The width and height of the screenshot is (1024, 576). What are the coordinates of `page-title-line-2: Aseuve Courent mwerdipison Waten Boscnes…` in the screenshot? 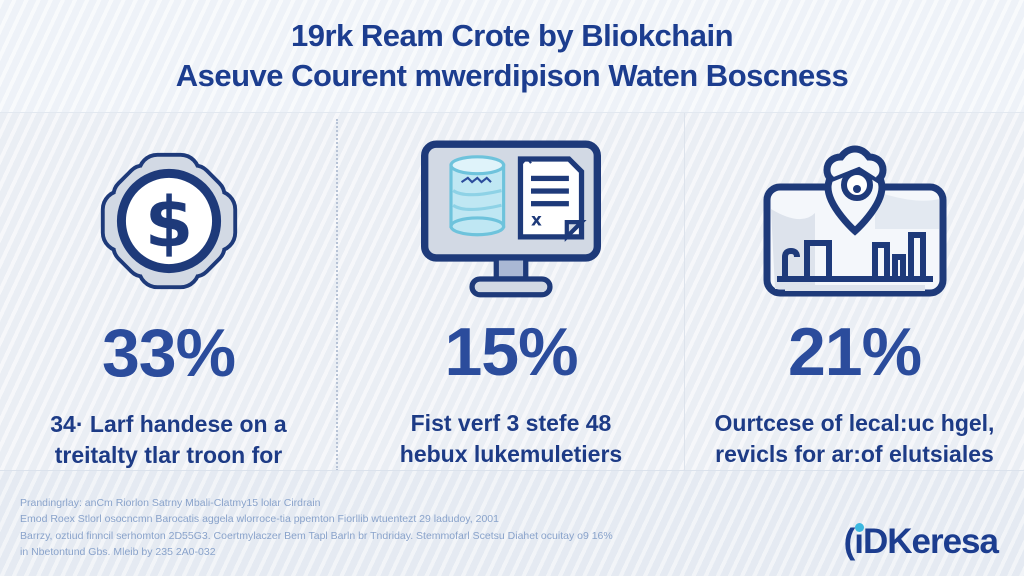 It's located at (512, 75).